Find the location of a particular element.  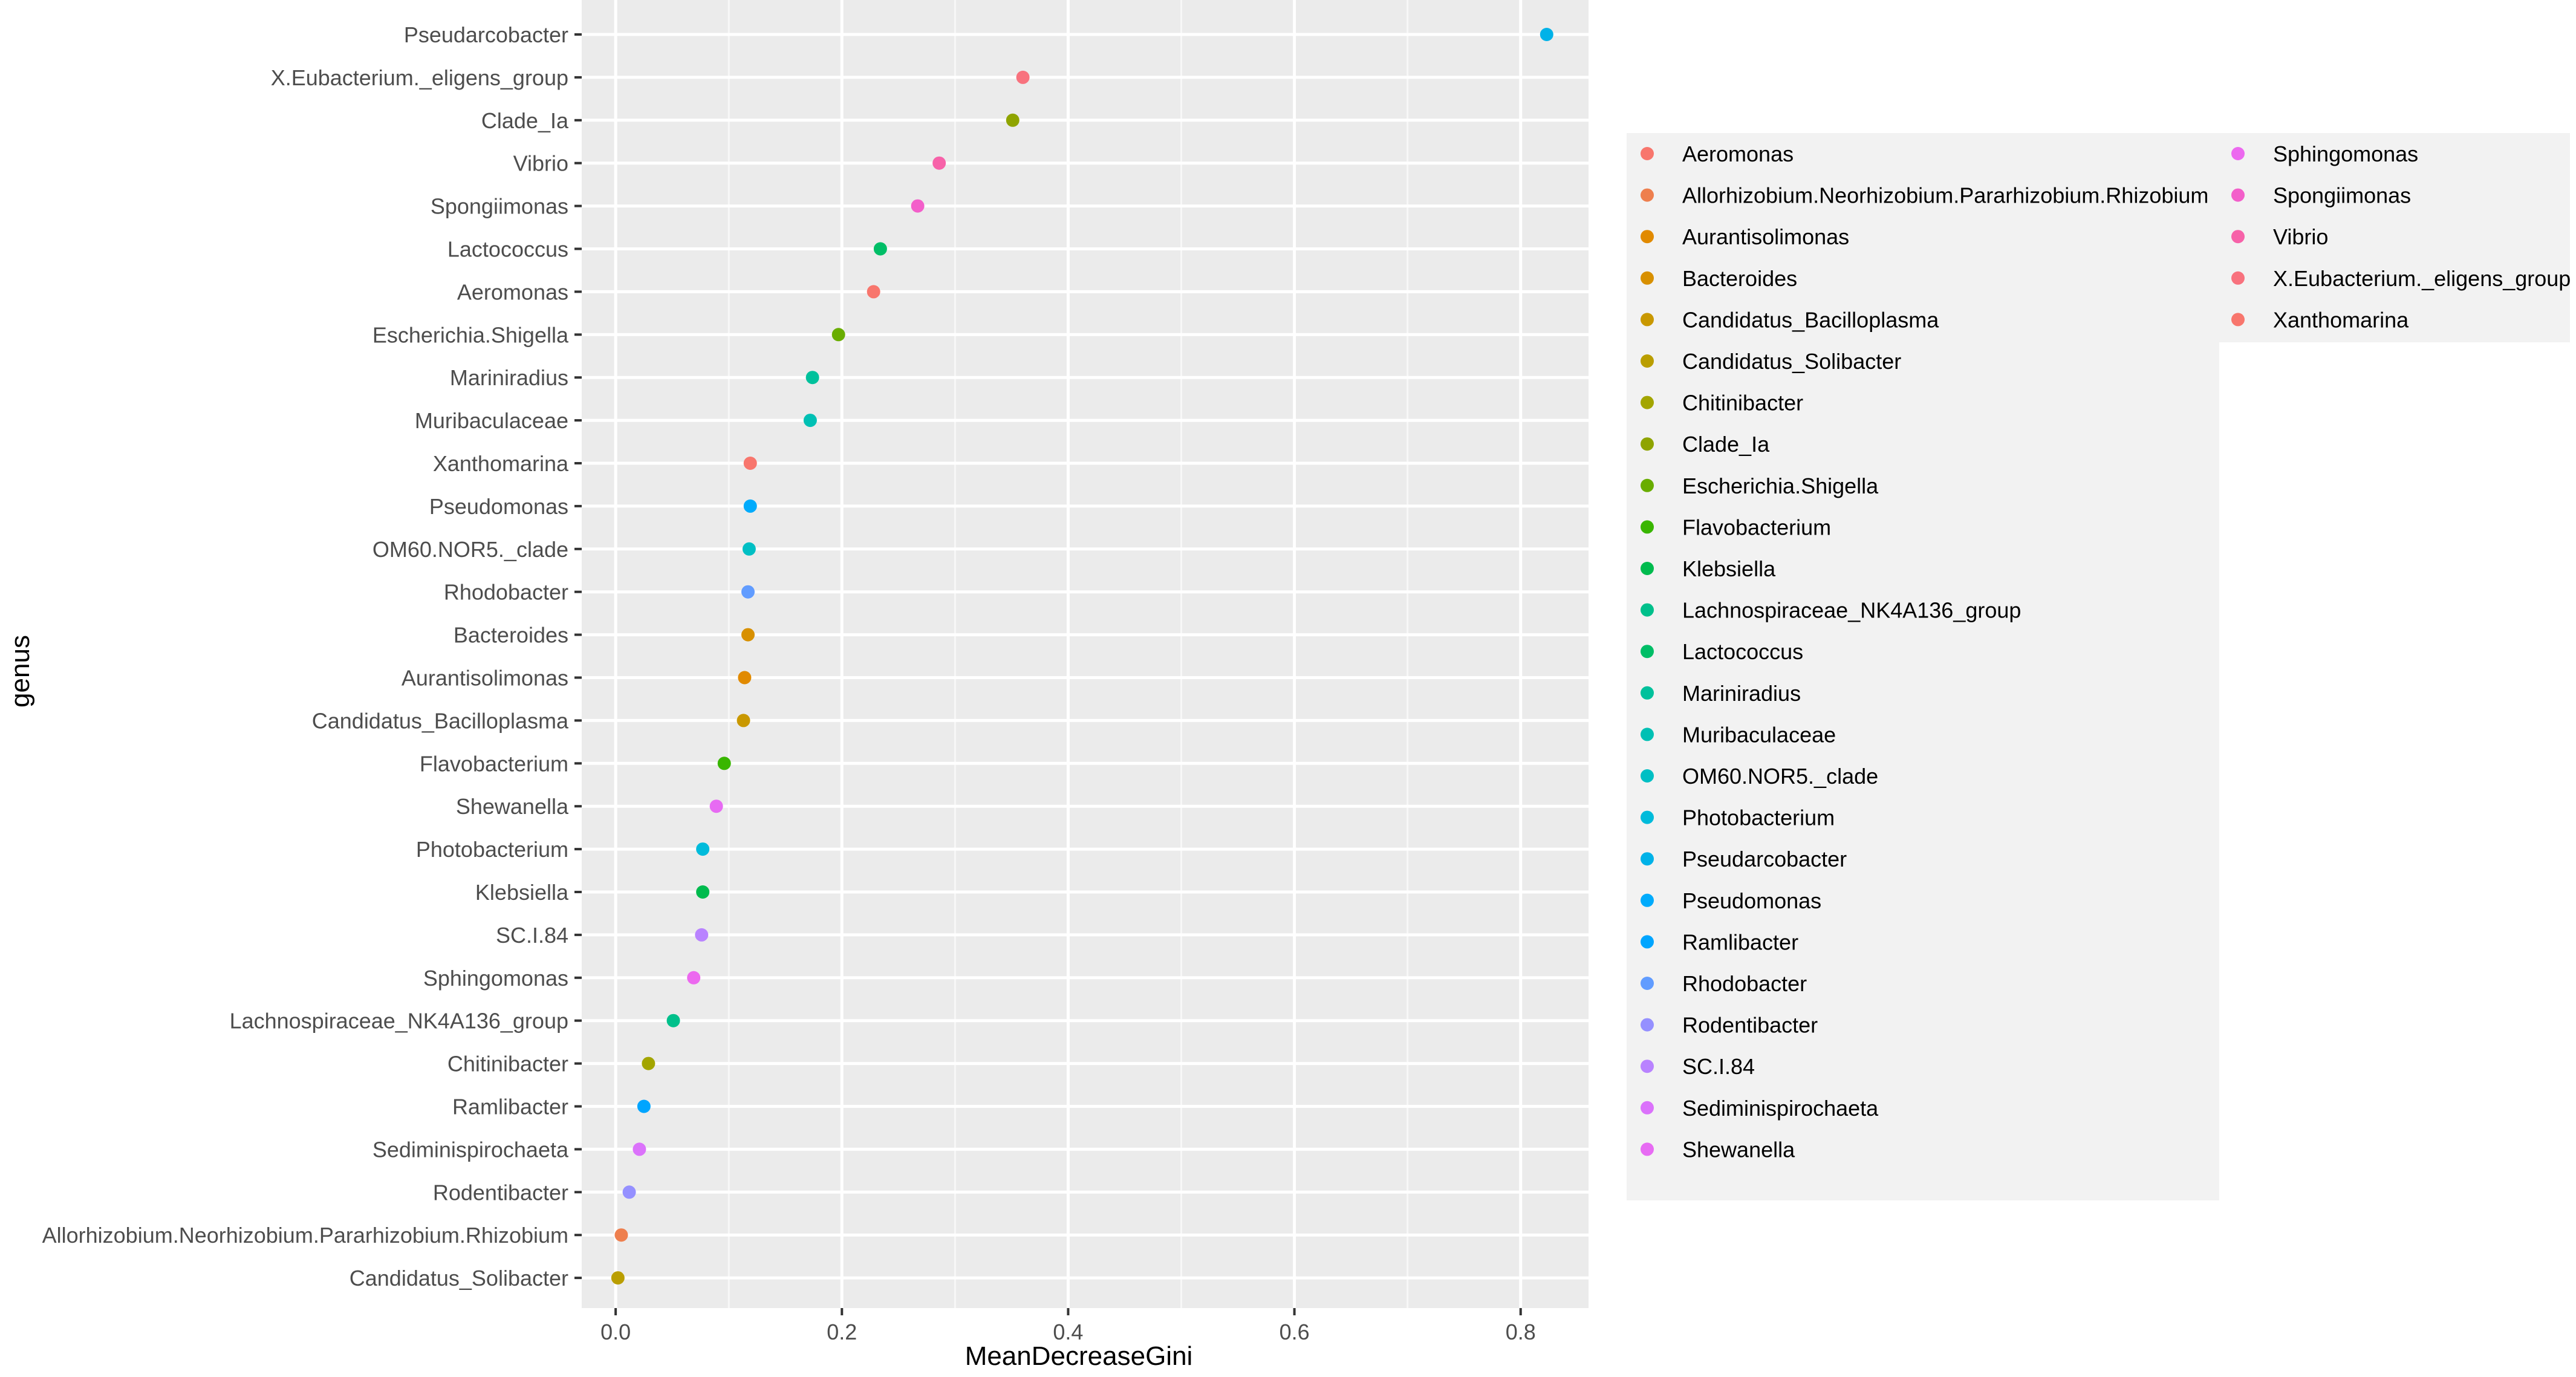

legend-label: Candidatus_Solibacter is located at coordinates (1792, 361).